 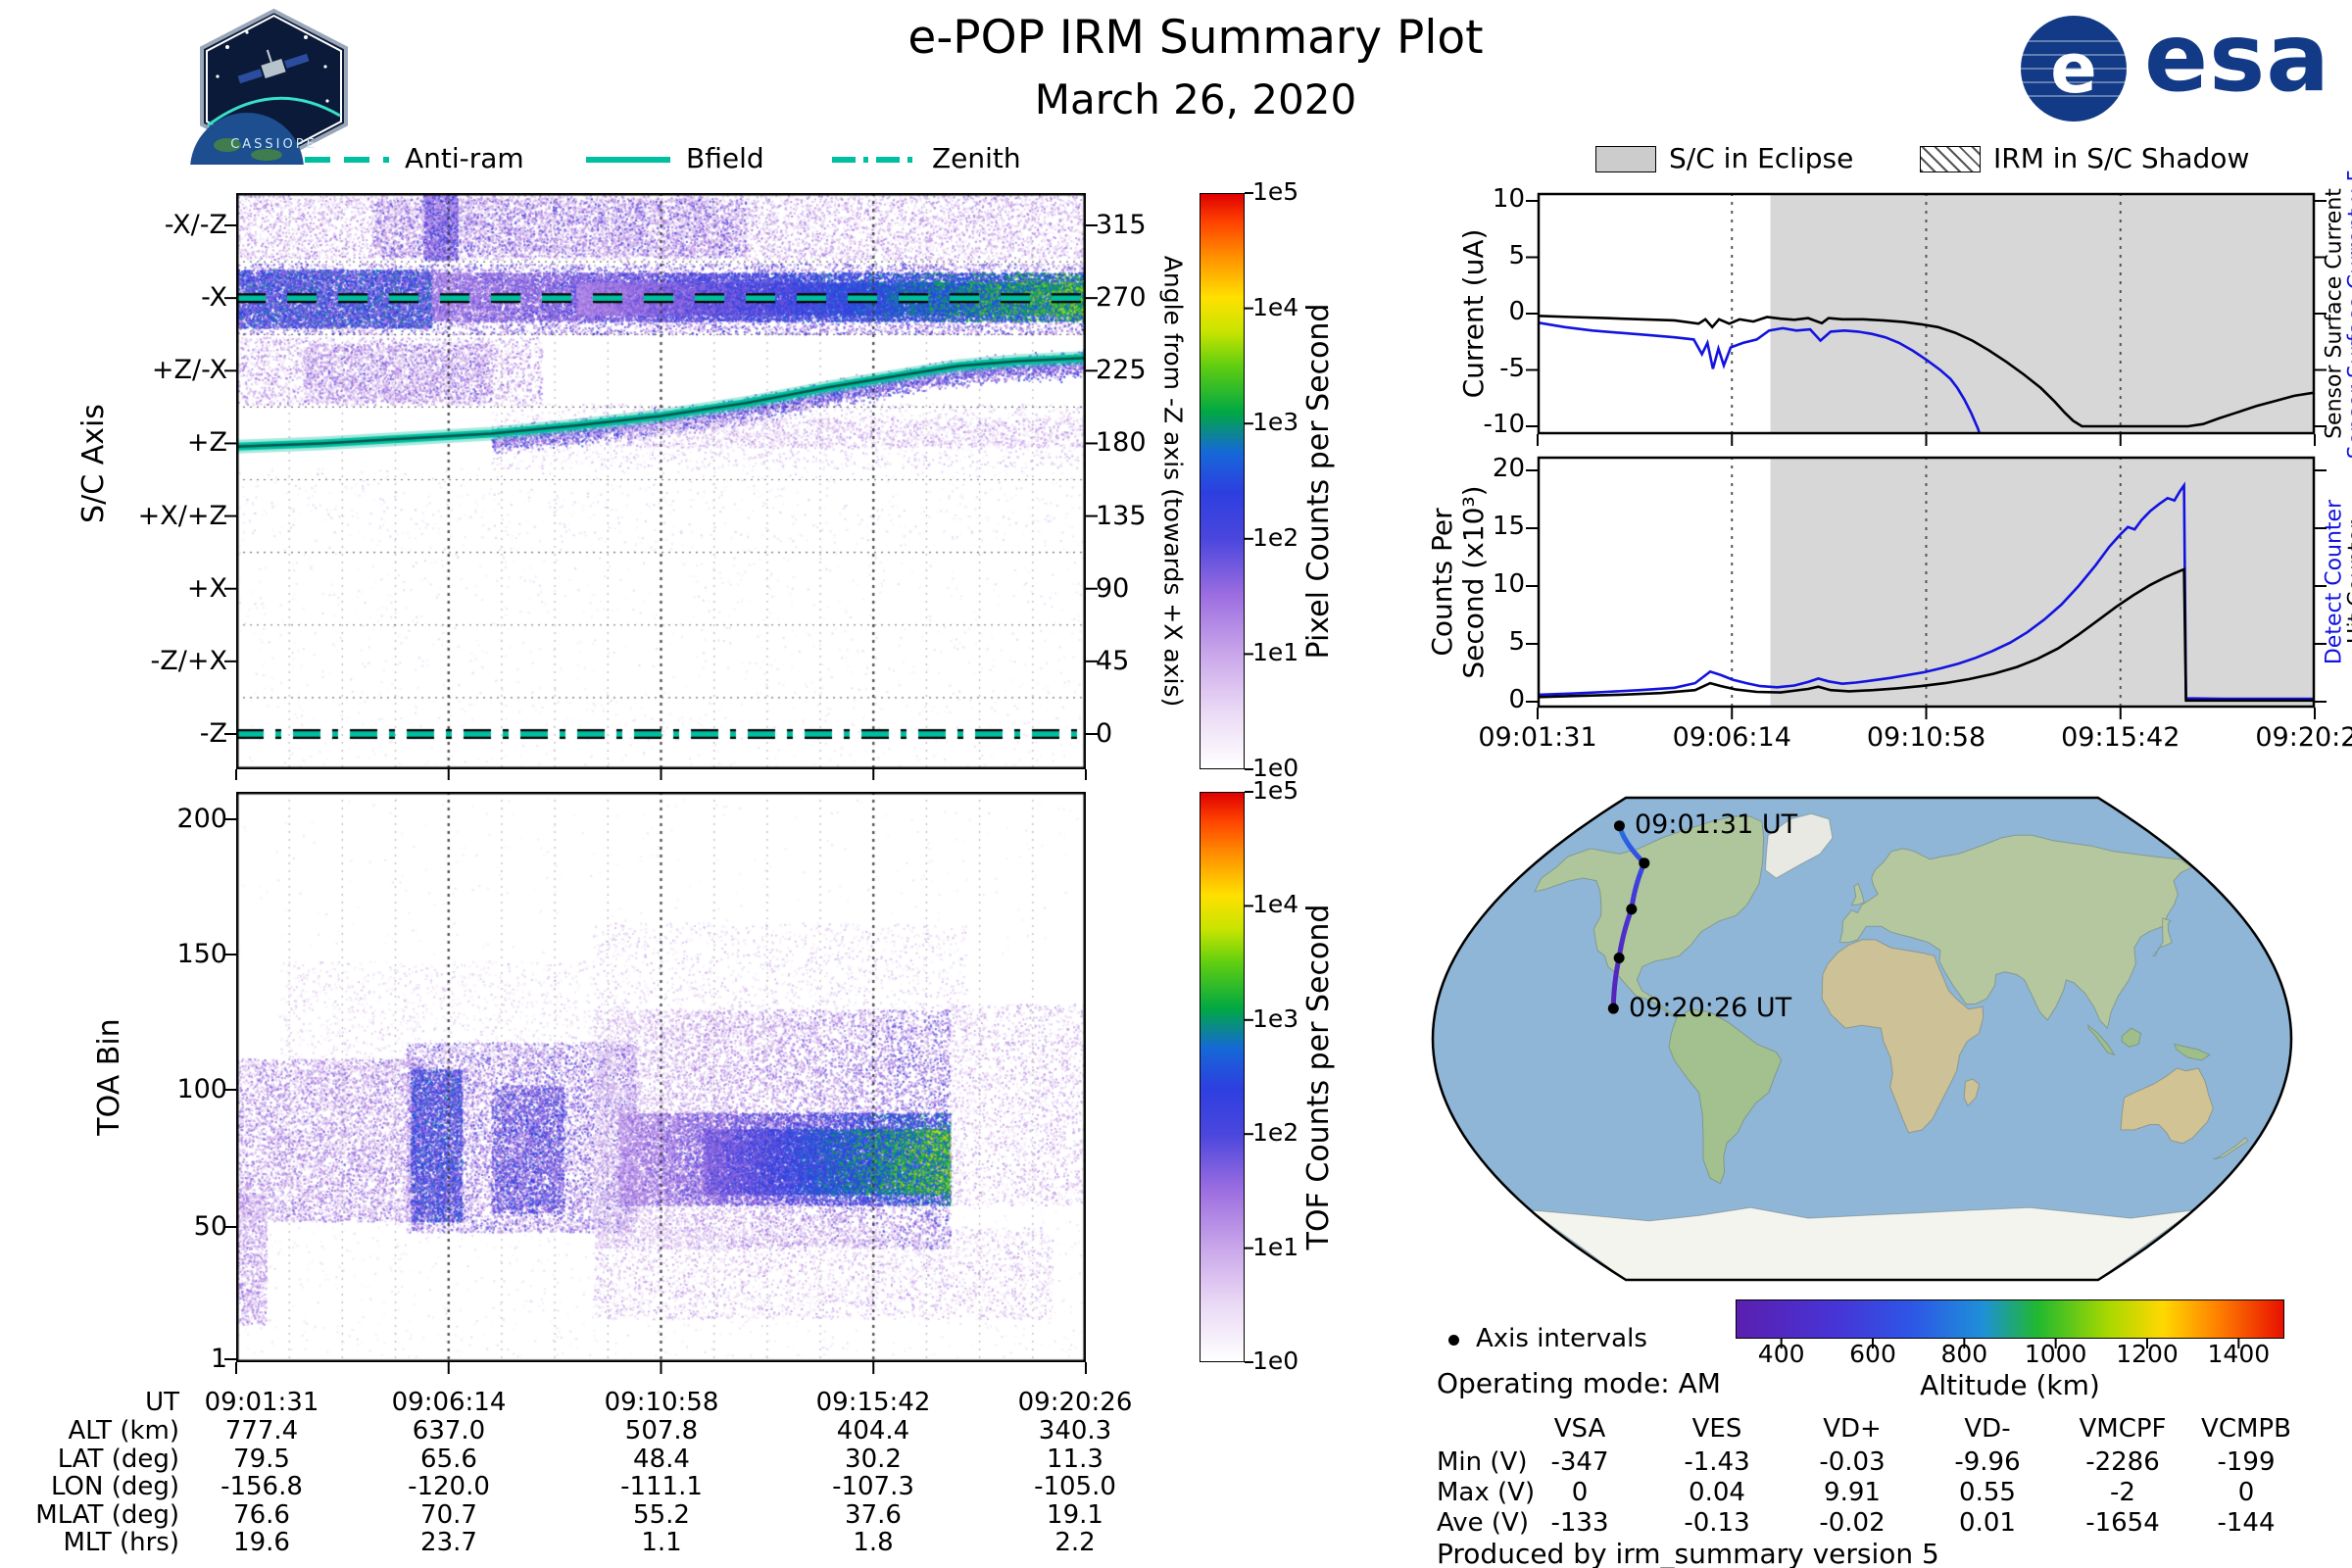 I want to click on current-ytick: 5, so click(x=1516, y=255).